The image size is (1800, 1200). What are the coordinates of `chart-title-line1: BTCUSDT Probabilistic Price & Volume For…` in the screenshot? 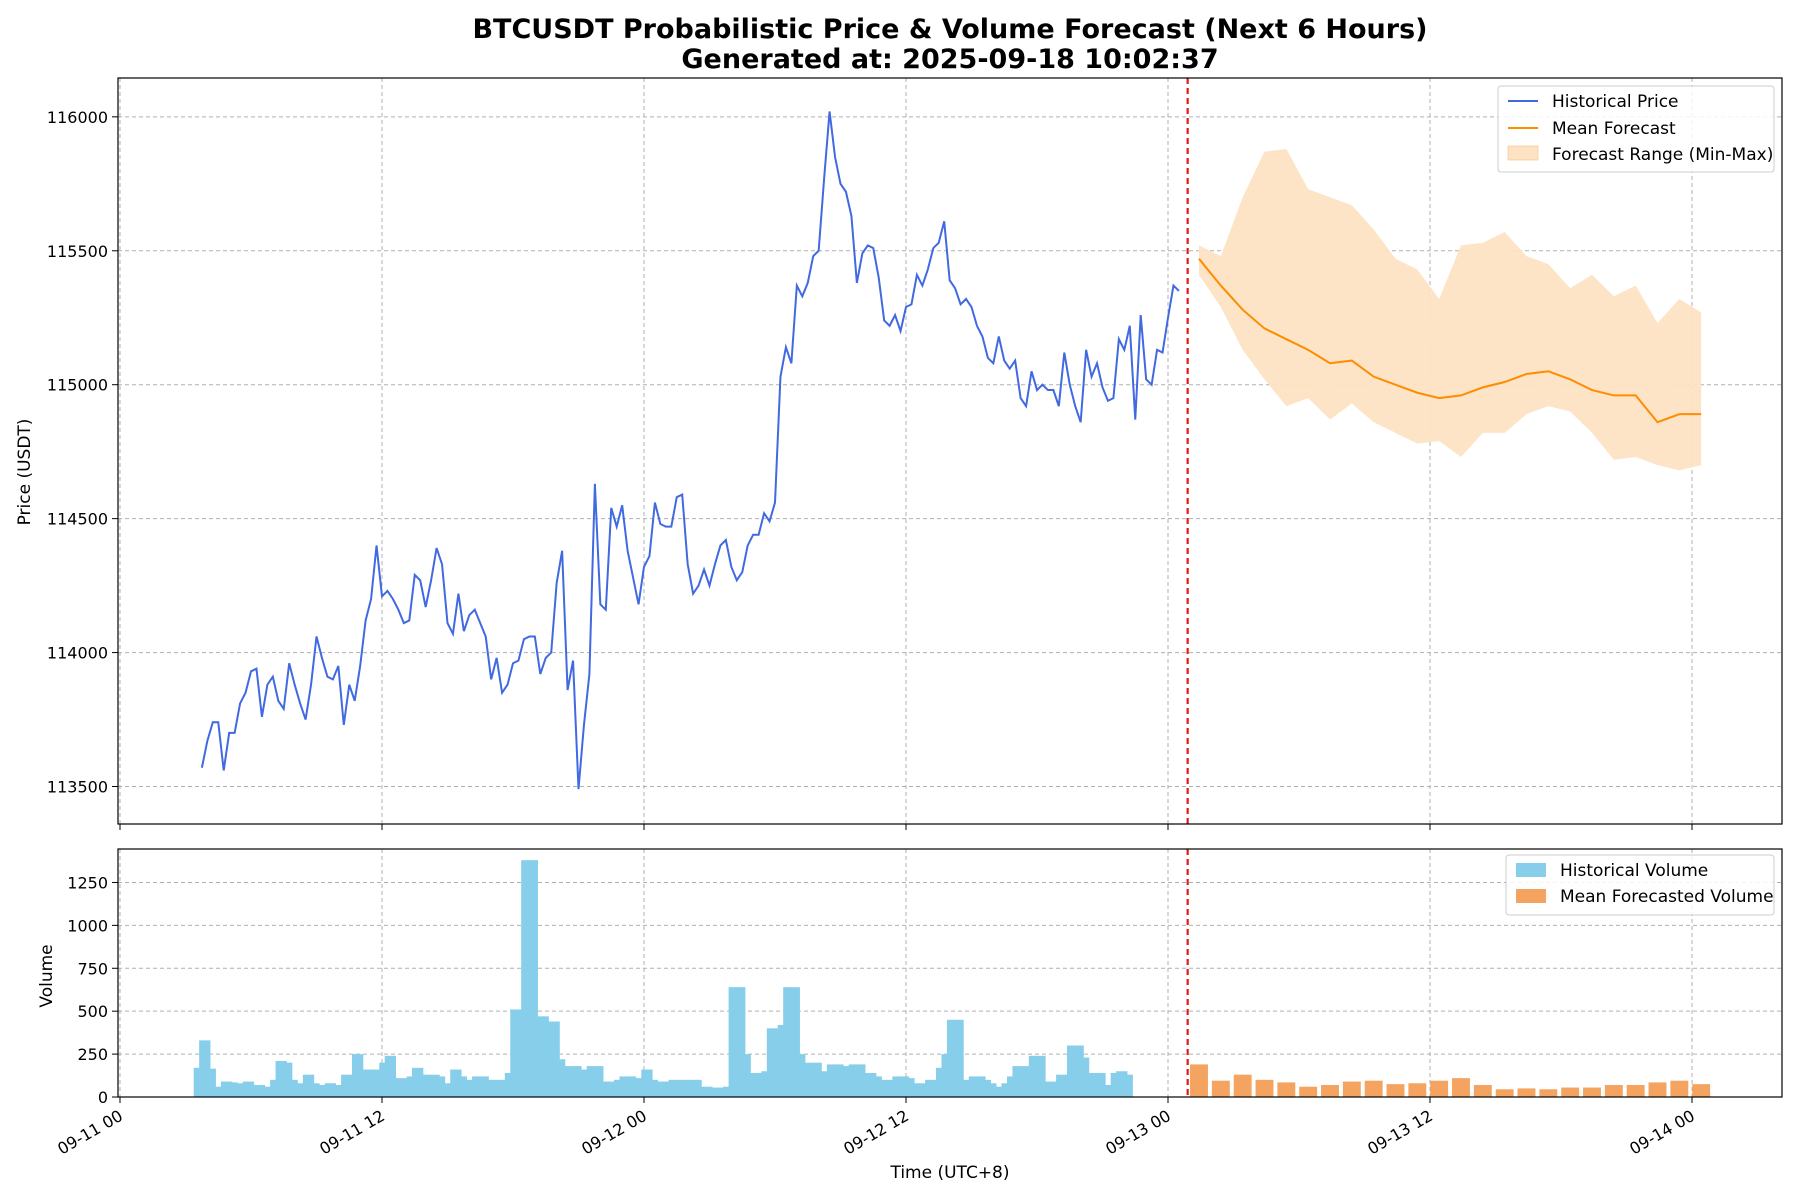 It's located at (949, 29).